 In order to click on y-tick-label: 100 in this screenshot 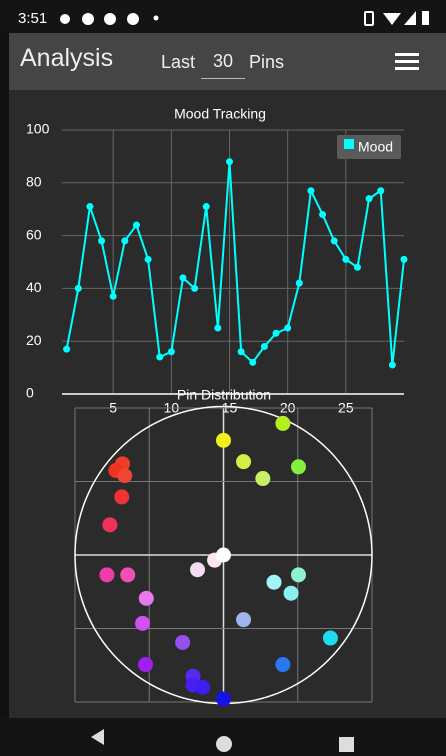, I will do `click(38, 129)`.